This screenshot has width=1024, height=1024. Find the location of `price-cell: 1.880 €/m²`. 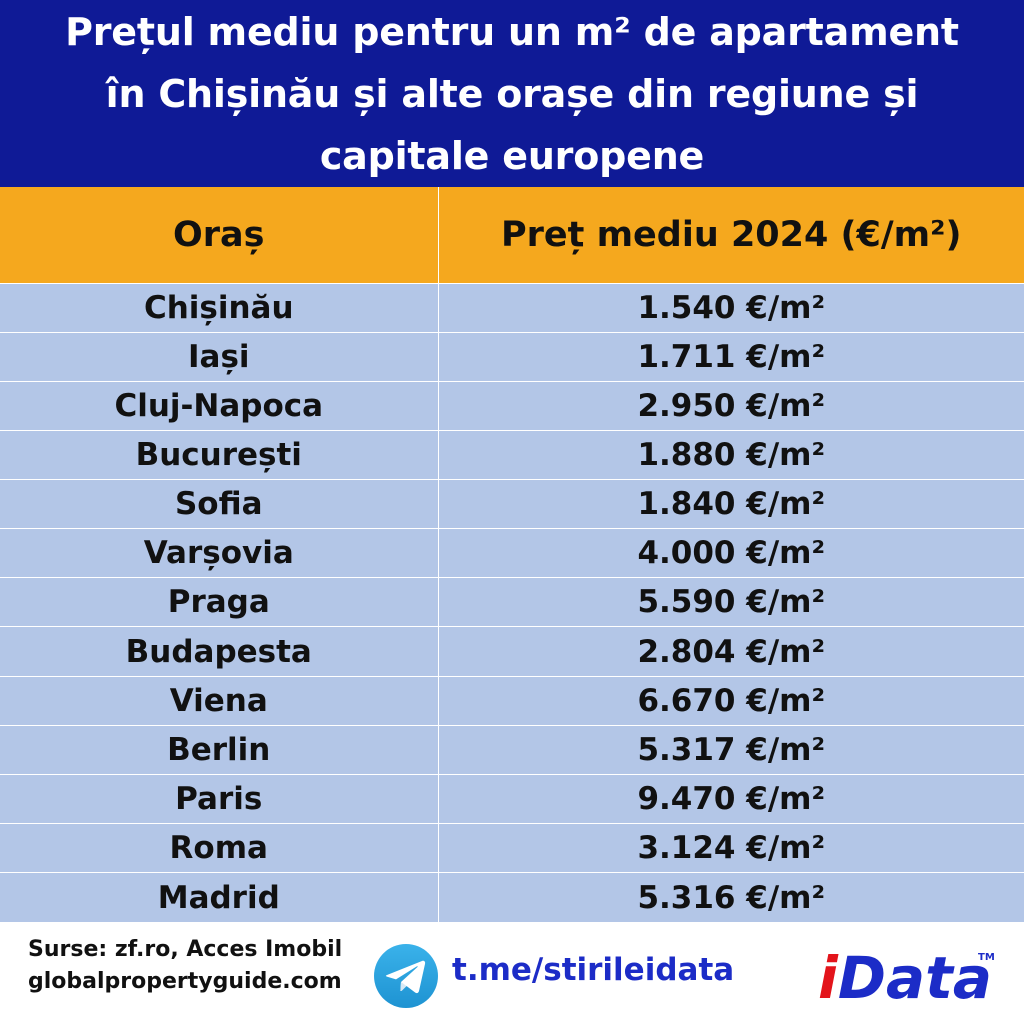

price-cell: 1.880 €/m² is located at coordinates (731, 454).